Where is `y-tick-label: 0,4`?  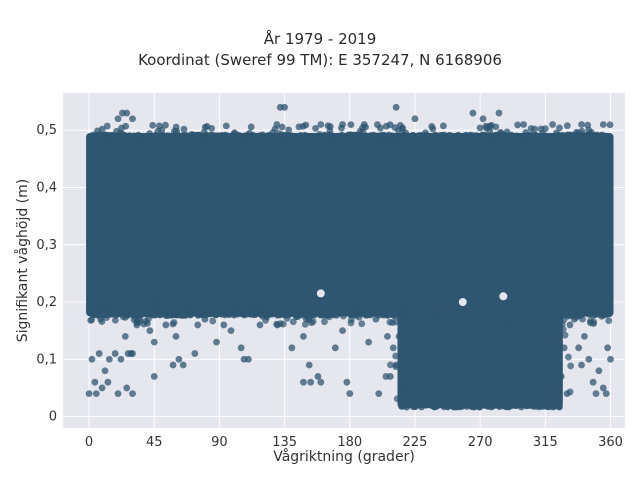 y-tick-label: 0,4 is located at coordinates (46, 187).